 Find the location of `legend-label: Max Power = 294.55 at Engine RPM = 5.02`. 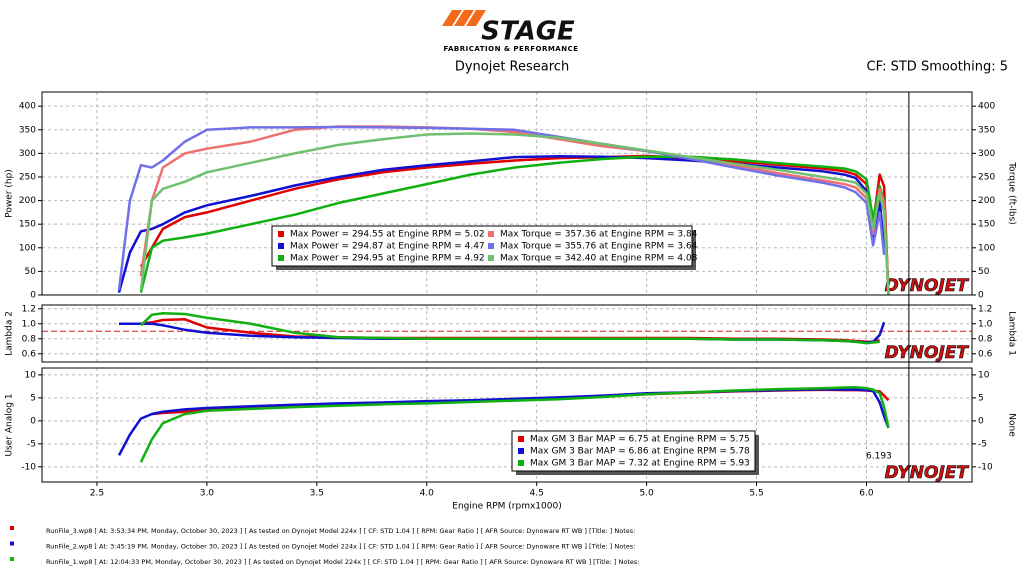

legend-label: Max Power = 294.55 at Engine RPM = 5.02 is located at coordinates (387, 235).